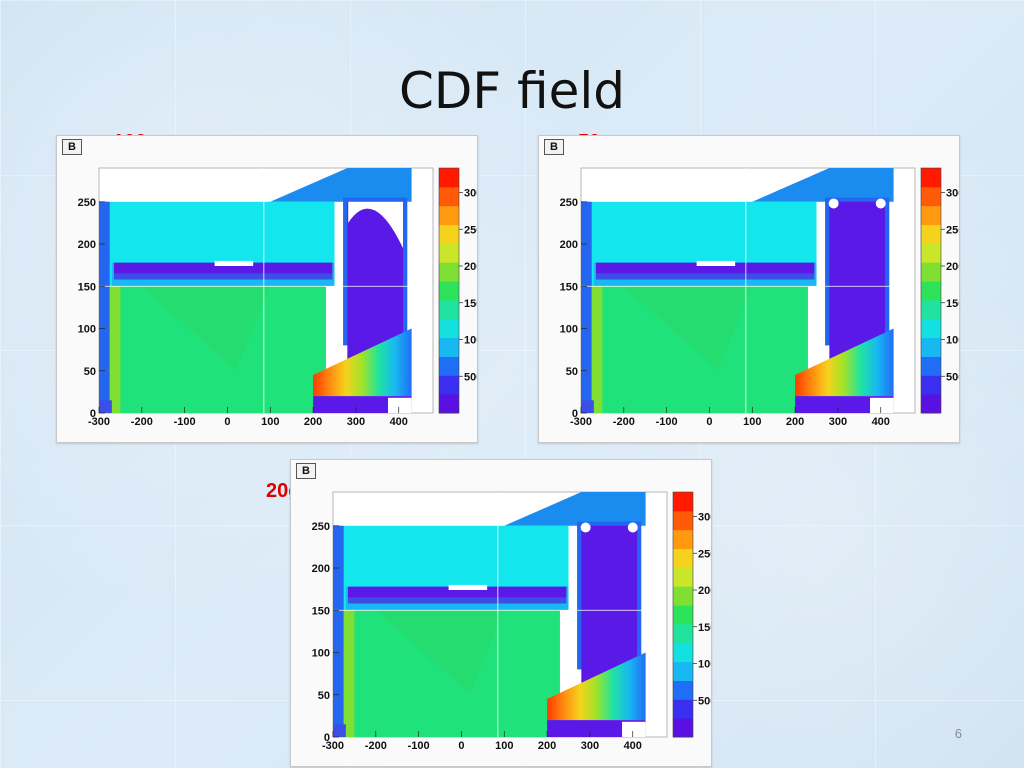  What do you see at coordinates (581, 422) in the screenshot?
I see `x-tick-label: -300` at bounding box center [581, 422].